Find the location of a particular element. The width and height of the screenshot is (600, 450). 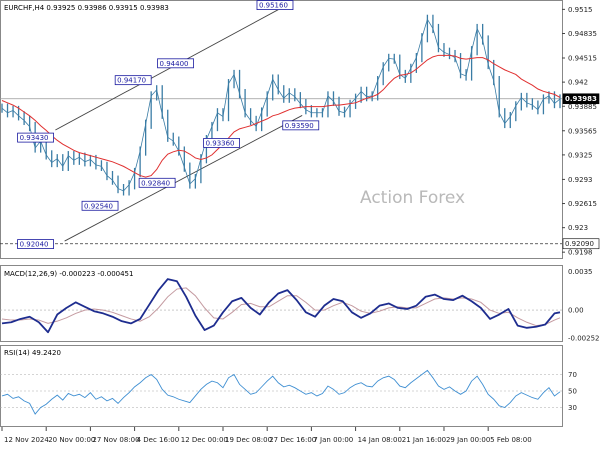

axis-price-tag-label: 0.93983 is located at coordinates (581, 99).